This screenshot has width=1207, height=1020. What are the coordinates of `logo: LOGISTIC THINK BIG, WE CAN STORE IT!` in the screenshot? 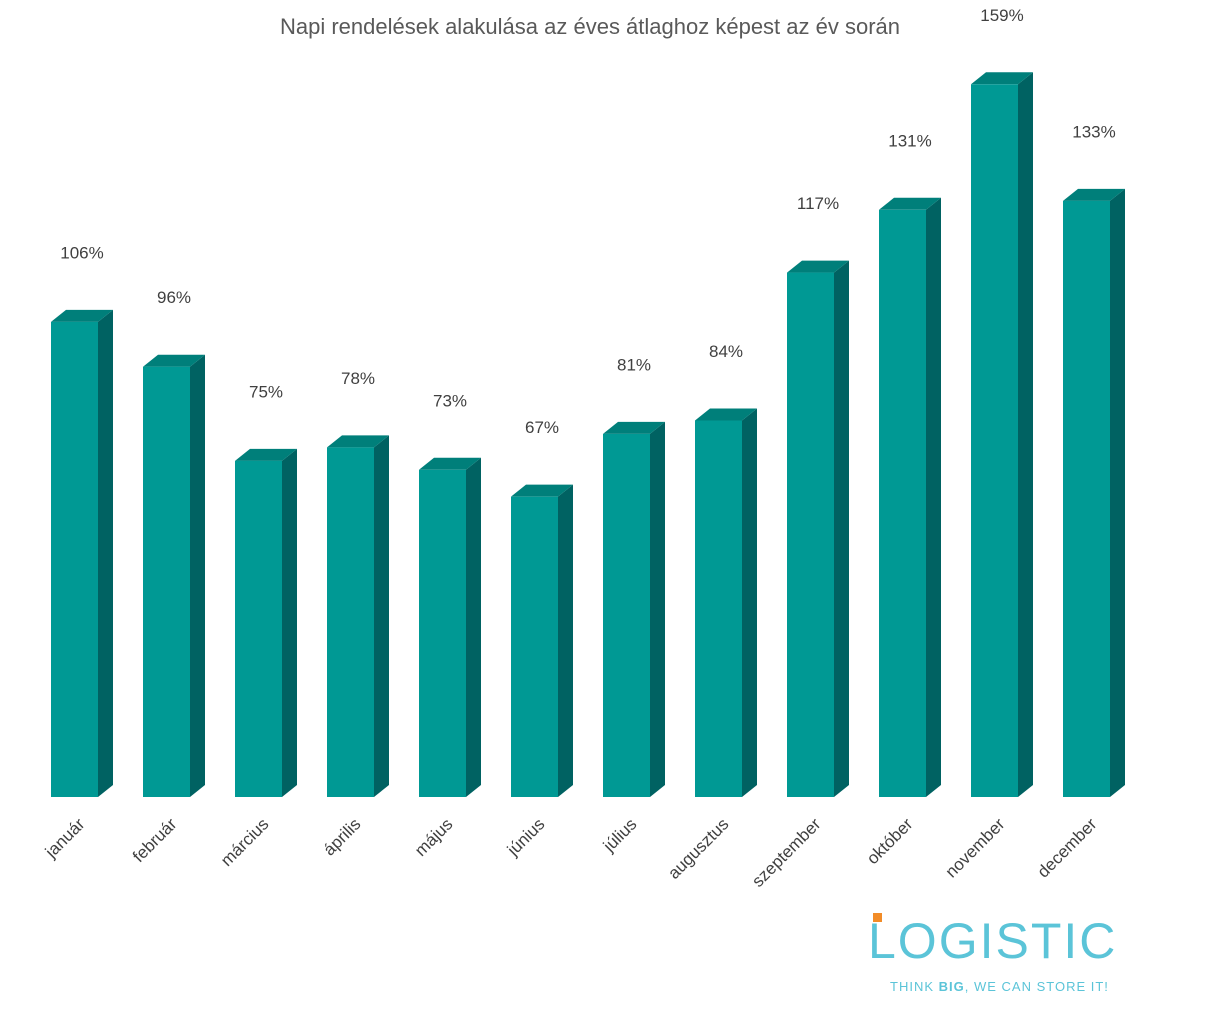 It's located at (992, 953).